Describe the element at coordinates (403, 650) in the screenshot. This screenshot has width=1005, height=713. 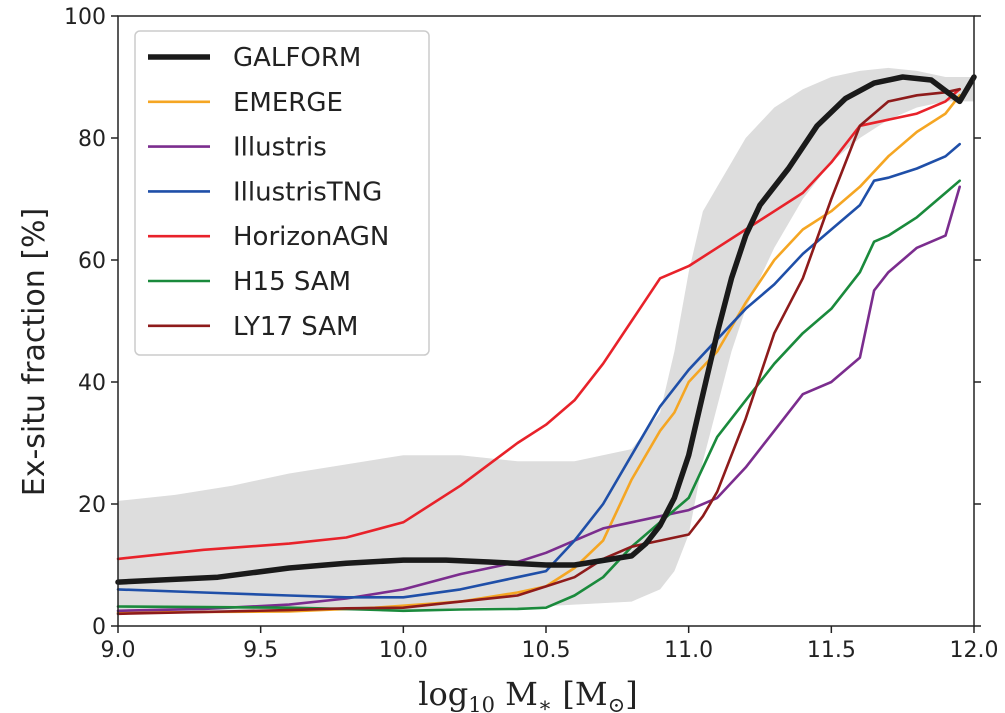
I see `x-tick-label: 10.0` at that location.